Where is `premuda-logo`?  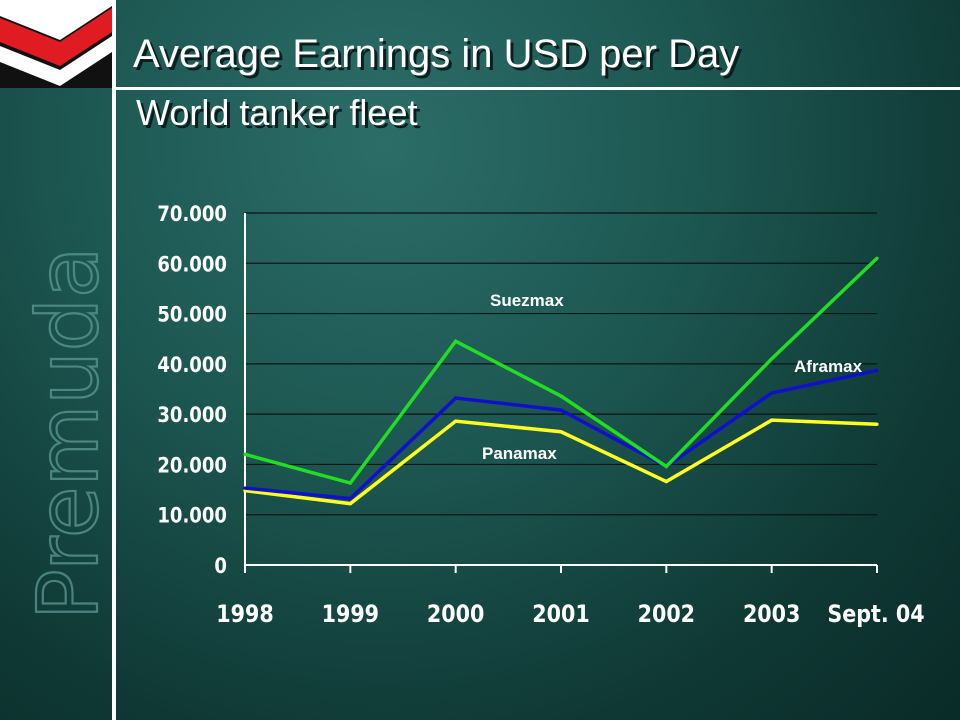 premuda-logo is located at coordinates (56, 44).